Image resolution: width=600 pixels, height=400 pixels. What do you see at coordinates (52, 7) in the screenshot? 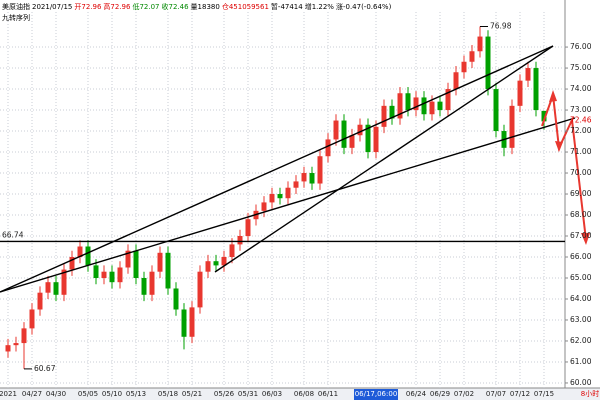
I see `quote-field: 2021/07/15` at bounding box center [52, 7].